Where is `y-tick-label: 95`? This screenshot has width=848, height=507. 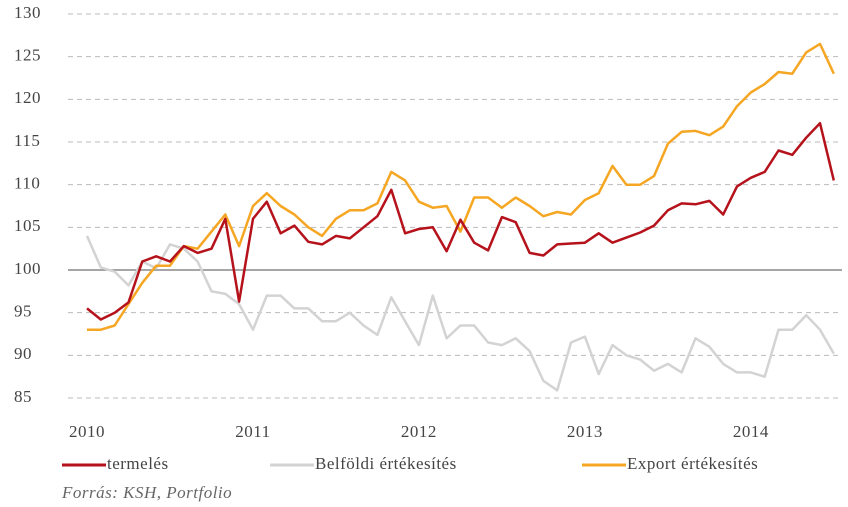
y-tick-label: 95 is located at coordinates (23, 311).